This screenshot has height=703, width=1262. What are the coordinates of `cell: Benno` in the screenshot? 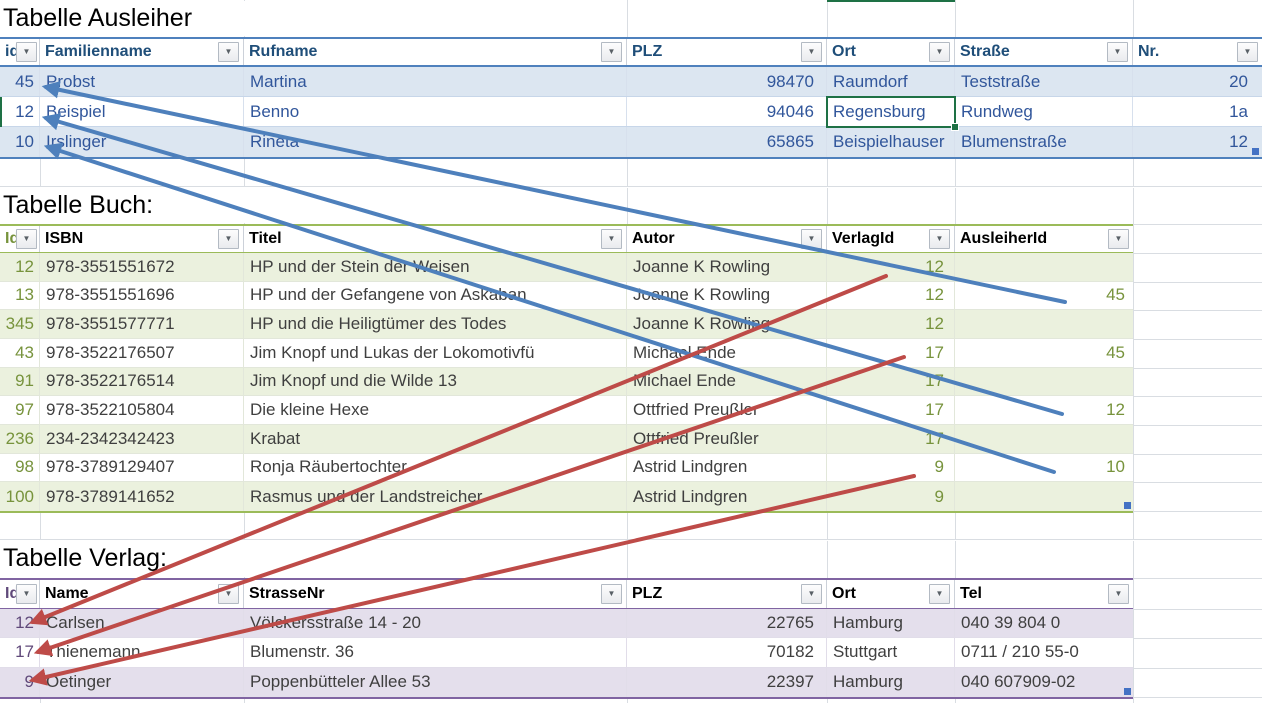 It's located at (435, 111).